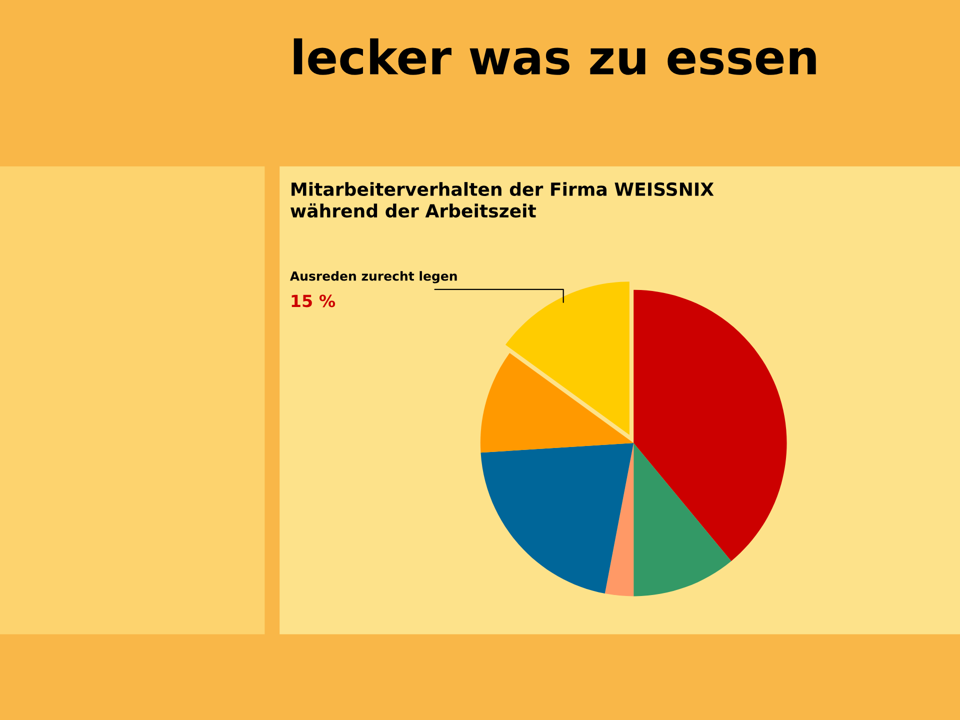 This screenshot has width=960, height=720. What do you see at coordinates (555, 56) in the screenshot?
I see `chart-title: lecker was zu essen` at bounding box center [555, 56].